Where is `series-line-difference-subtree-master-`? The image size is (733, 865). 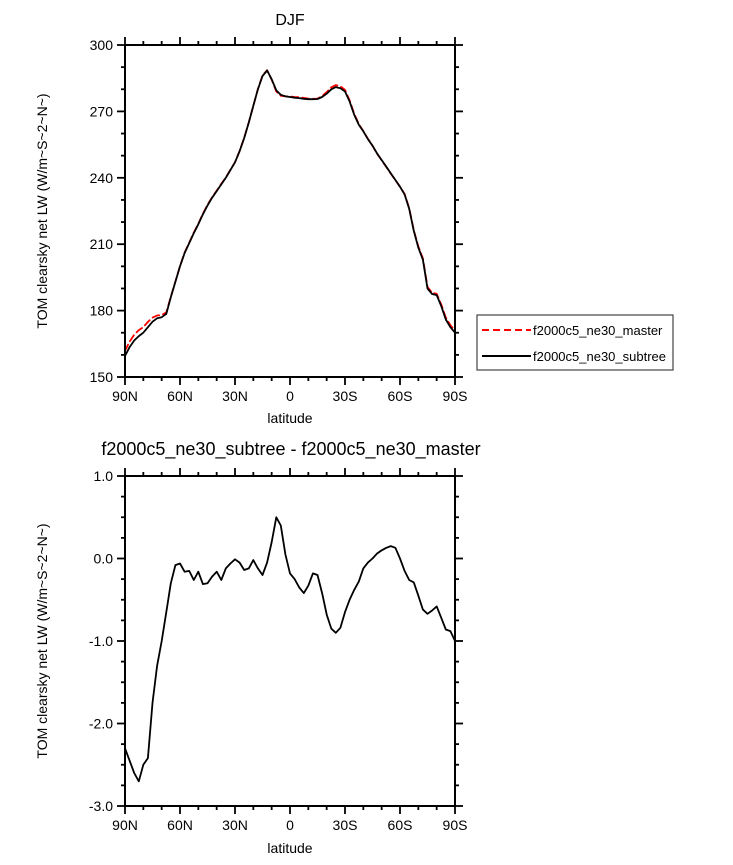
series-line-difference-subtree-master- is located at coordinates (290, 649).